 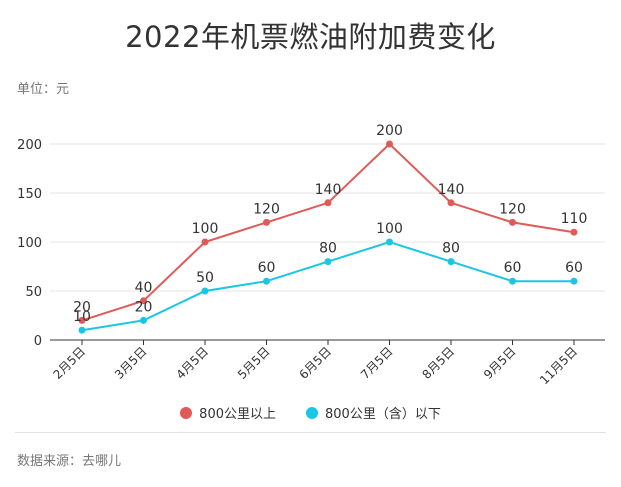 What do you see at coordinates (310, 432) in the screenshot?
I see `divider` at bounding box center [310, 432].